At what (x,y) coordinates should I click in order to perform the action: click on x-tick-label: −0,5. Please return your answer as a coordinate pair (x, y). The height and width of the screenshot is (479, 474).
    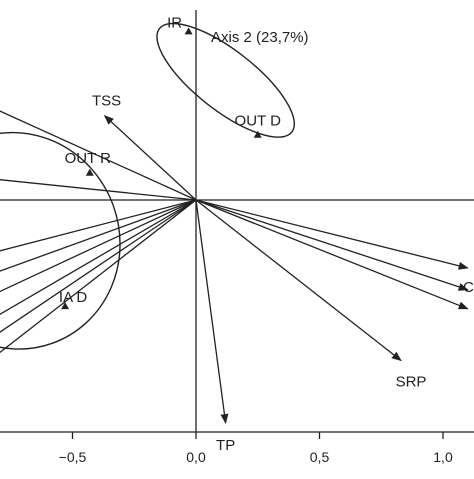
    Looking at the image, I should click on (73, 457).